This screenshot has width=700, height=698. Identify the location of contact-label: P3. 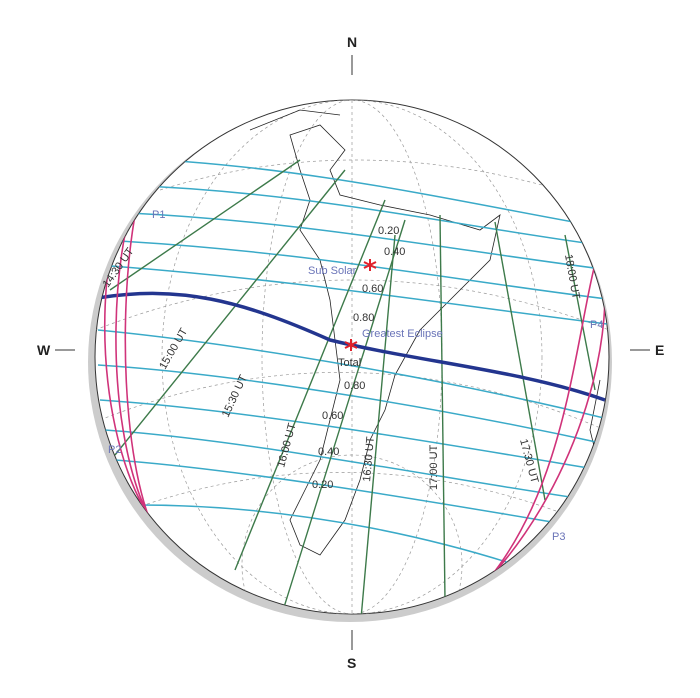
(558, 537).